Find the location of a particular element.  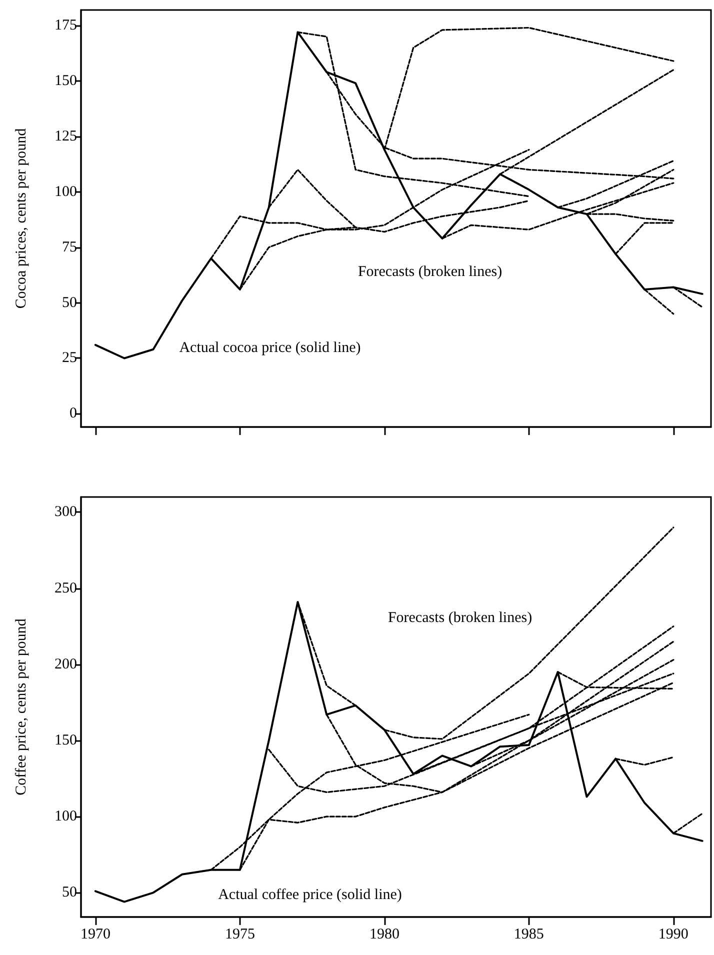

y-axis-title: Coffee price, cents per pound is located at coordinates (22, 707).